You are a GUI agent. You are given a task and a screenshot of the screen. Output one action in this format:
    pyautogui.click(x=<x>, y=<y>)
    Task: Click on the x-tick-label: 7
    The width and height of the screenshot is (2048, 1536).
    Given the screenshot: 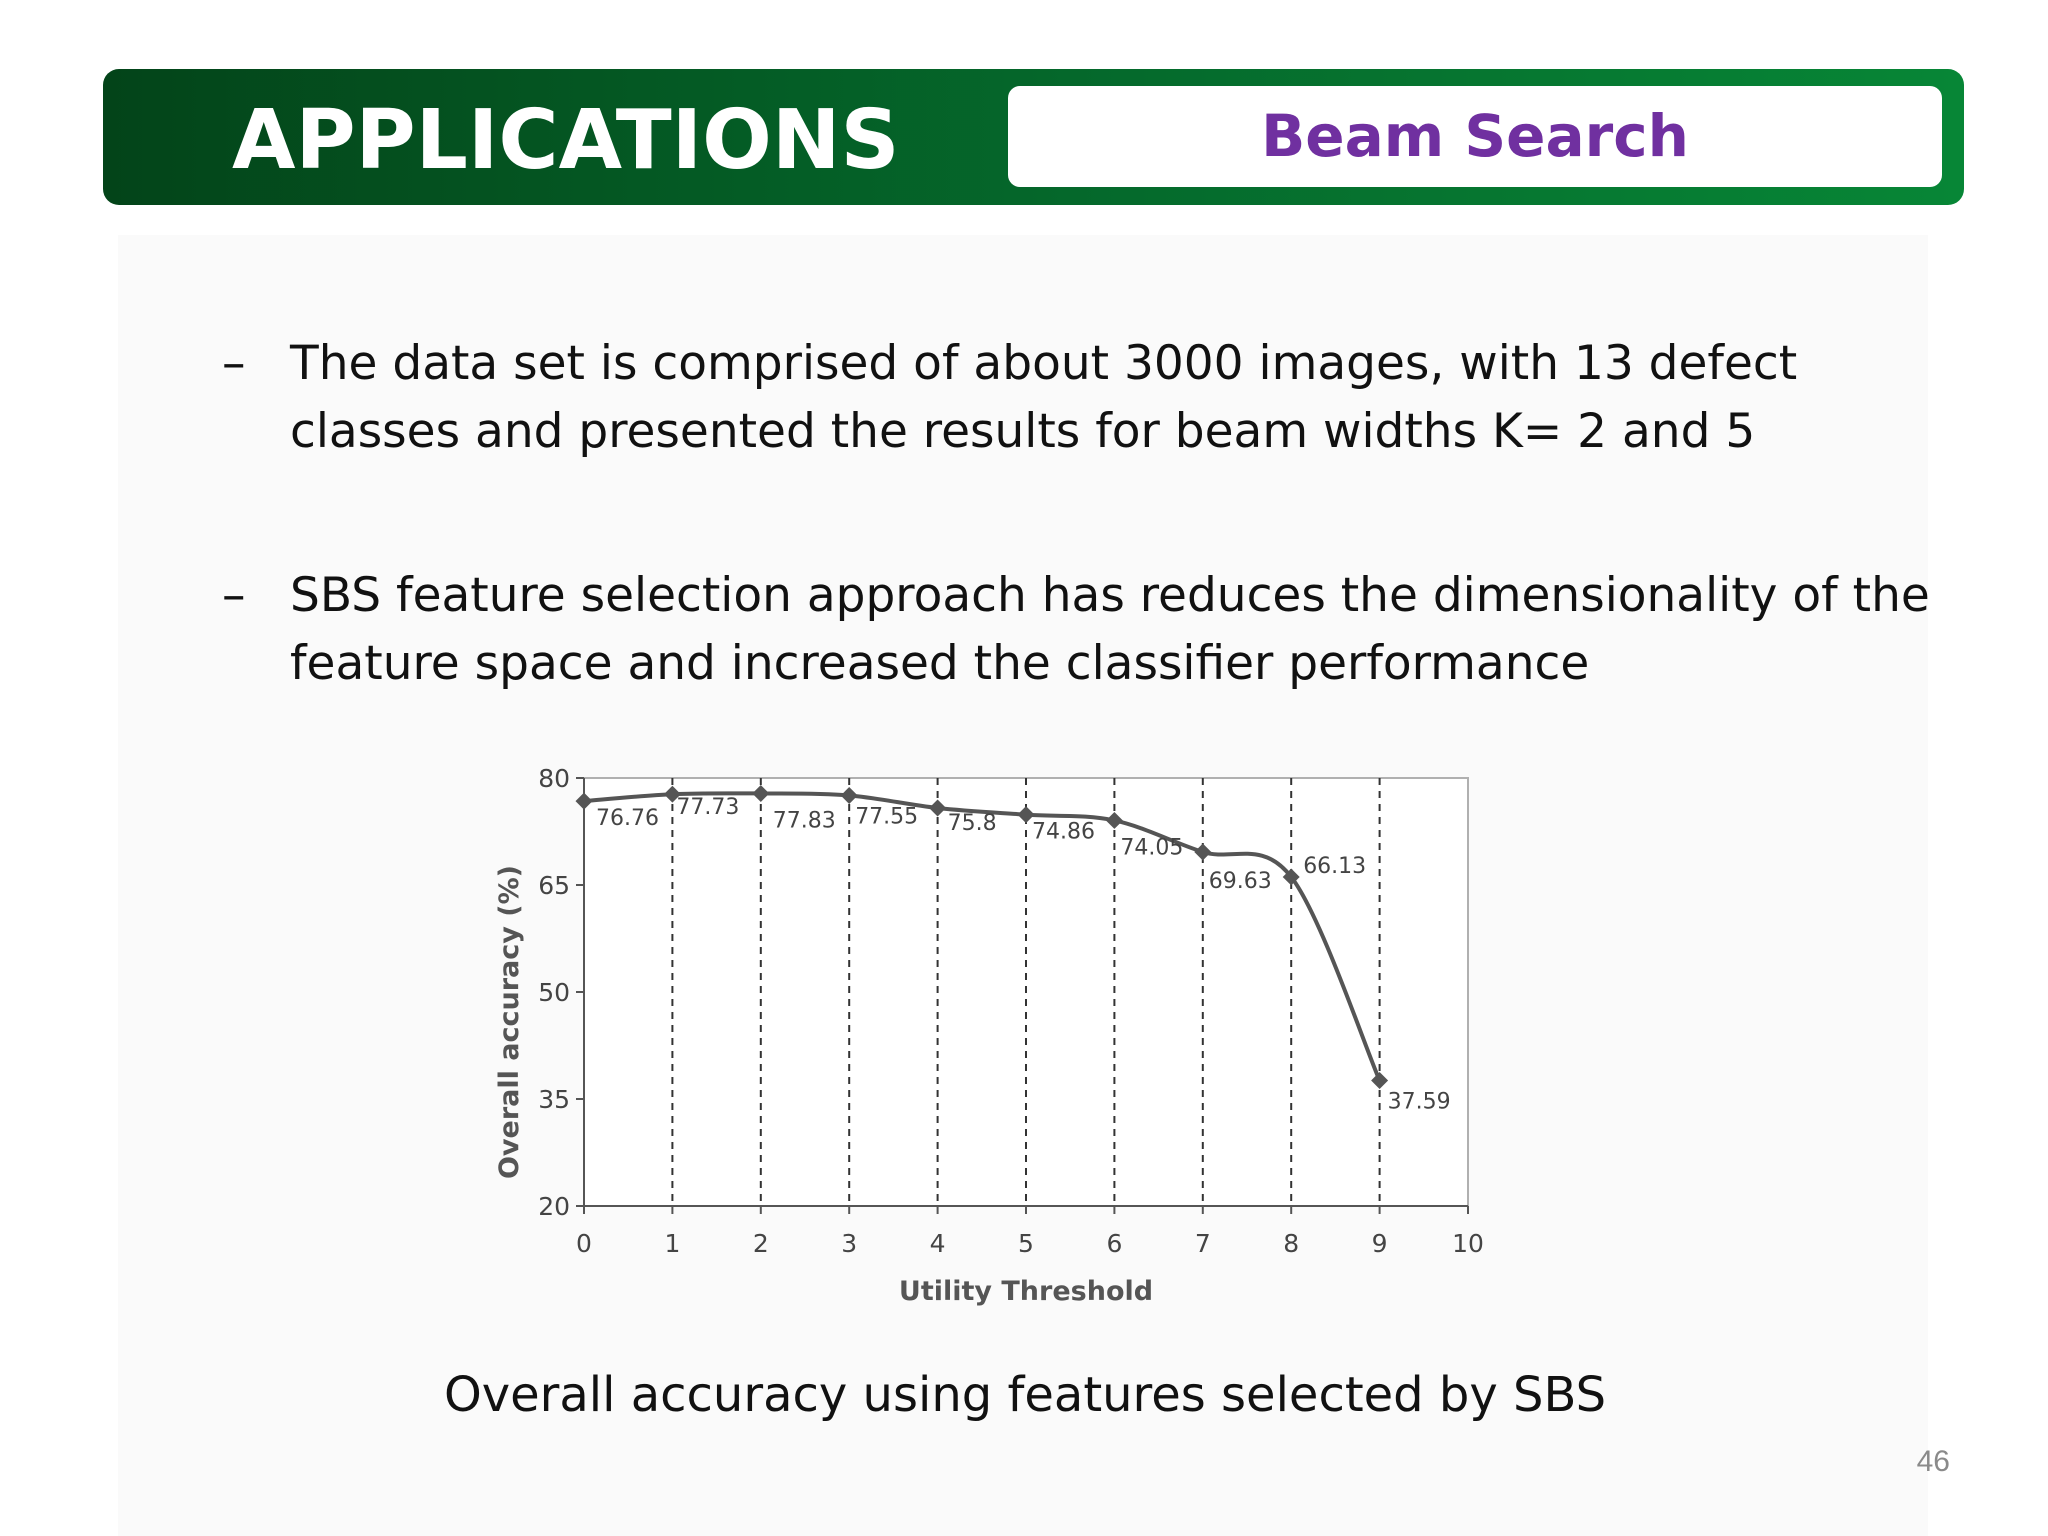 What is the action you would take?
    pyautogui.click(x=1203, y=1243)
    